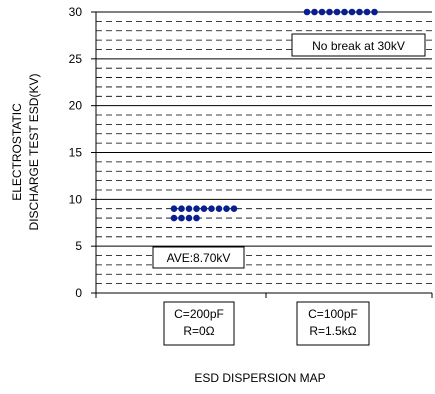  What do you see at coordinates (76, 59) in the screenshot?
I see `y-tick-label: 25` at bounding box center [76, 59].